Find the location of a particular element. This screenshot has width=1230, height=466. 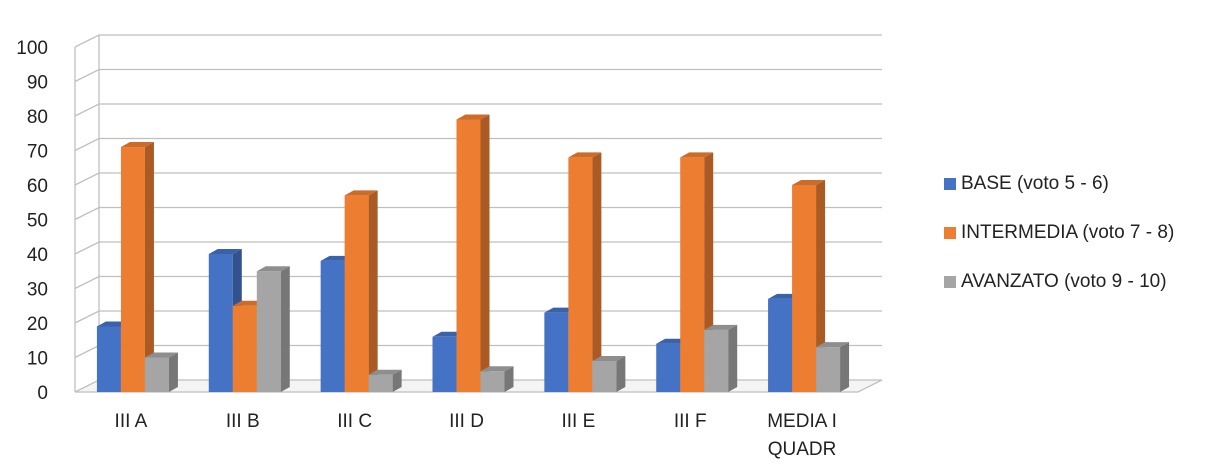

bar-iii-a-intermedia-side is located at coordinates (149, 267).